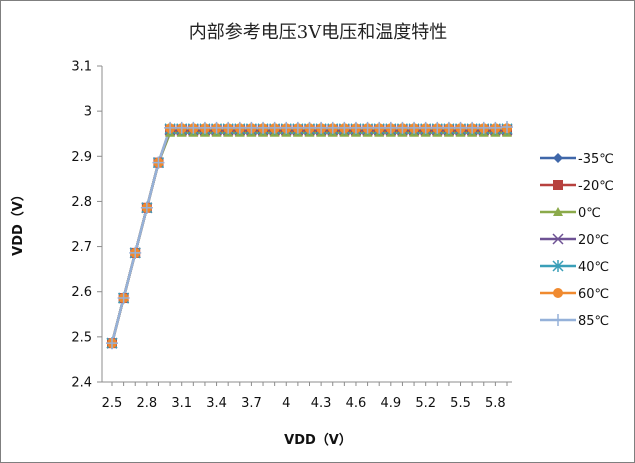 This screenshot has height=463, width=635. I want to click on legend-label: 40℃, so click(593, 267).